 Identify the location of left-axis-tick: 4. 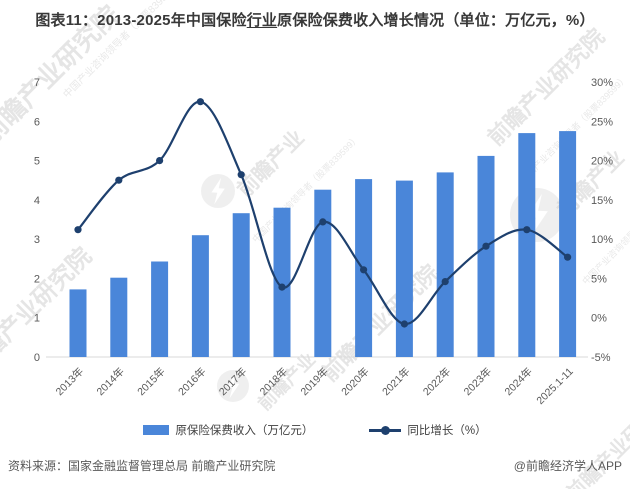
(37, 201).